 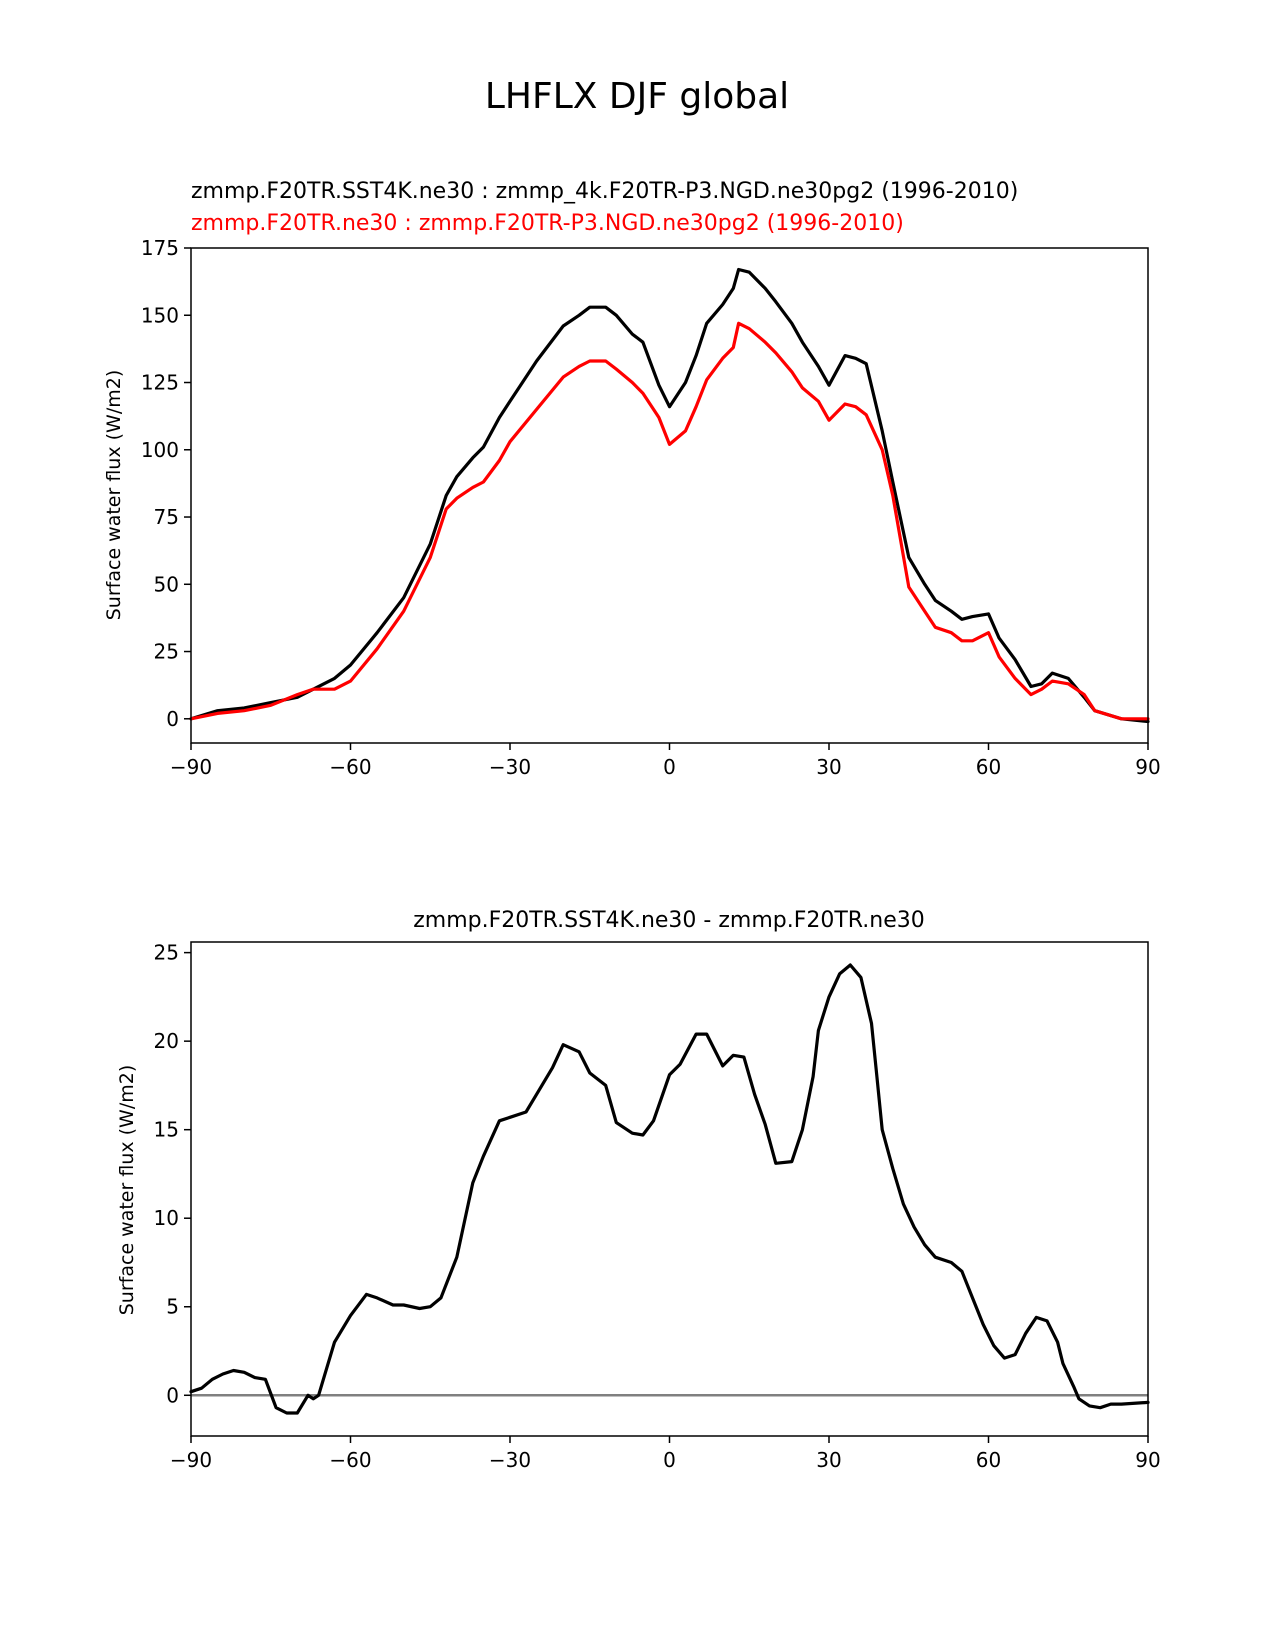 I want to click on bottom-panel-x-tick-label: −90, so click(x=191, y=1460).